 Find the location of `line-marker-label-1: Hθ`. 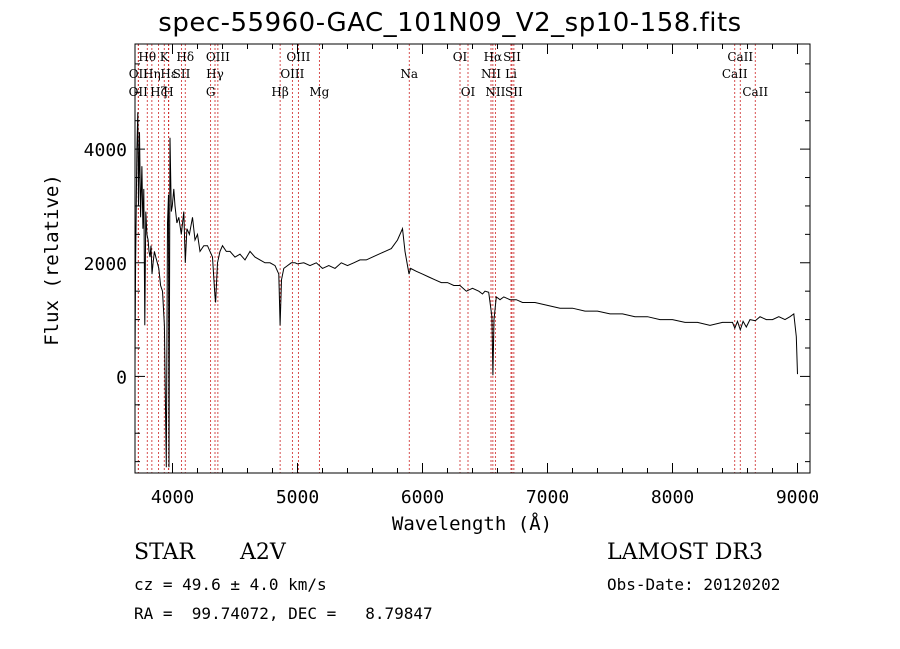

line-marker-label-1: Hθ is located at coordinates (147, 57).